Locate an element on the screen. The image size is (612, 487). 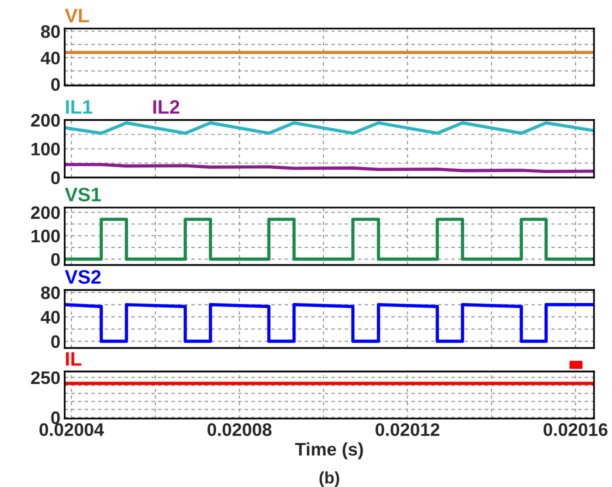
series-label: VL is located at coordinates (76, 15).